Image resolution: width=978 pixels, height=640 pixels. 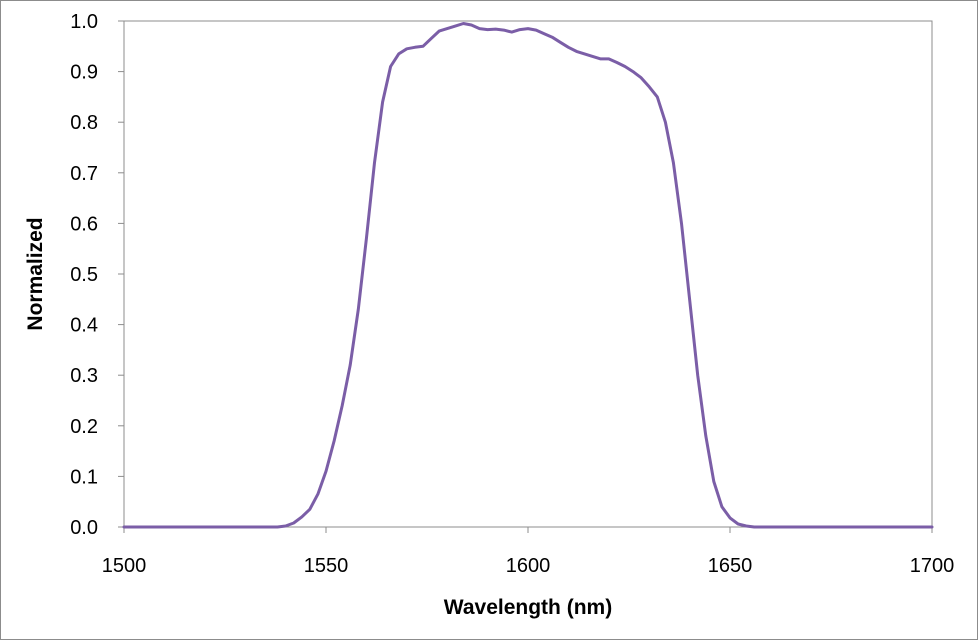 What do you see at coordinates (84, 224) in the screenshot?
I see `y-tick-label: 0.6` at bounding box center [84, 224].